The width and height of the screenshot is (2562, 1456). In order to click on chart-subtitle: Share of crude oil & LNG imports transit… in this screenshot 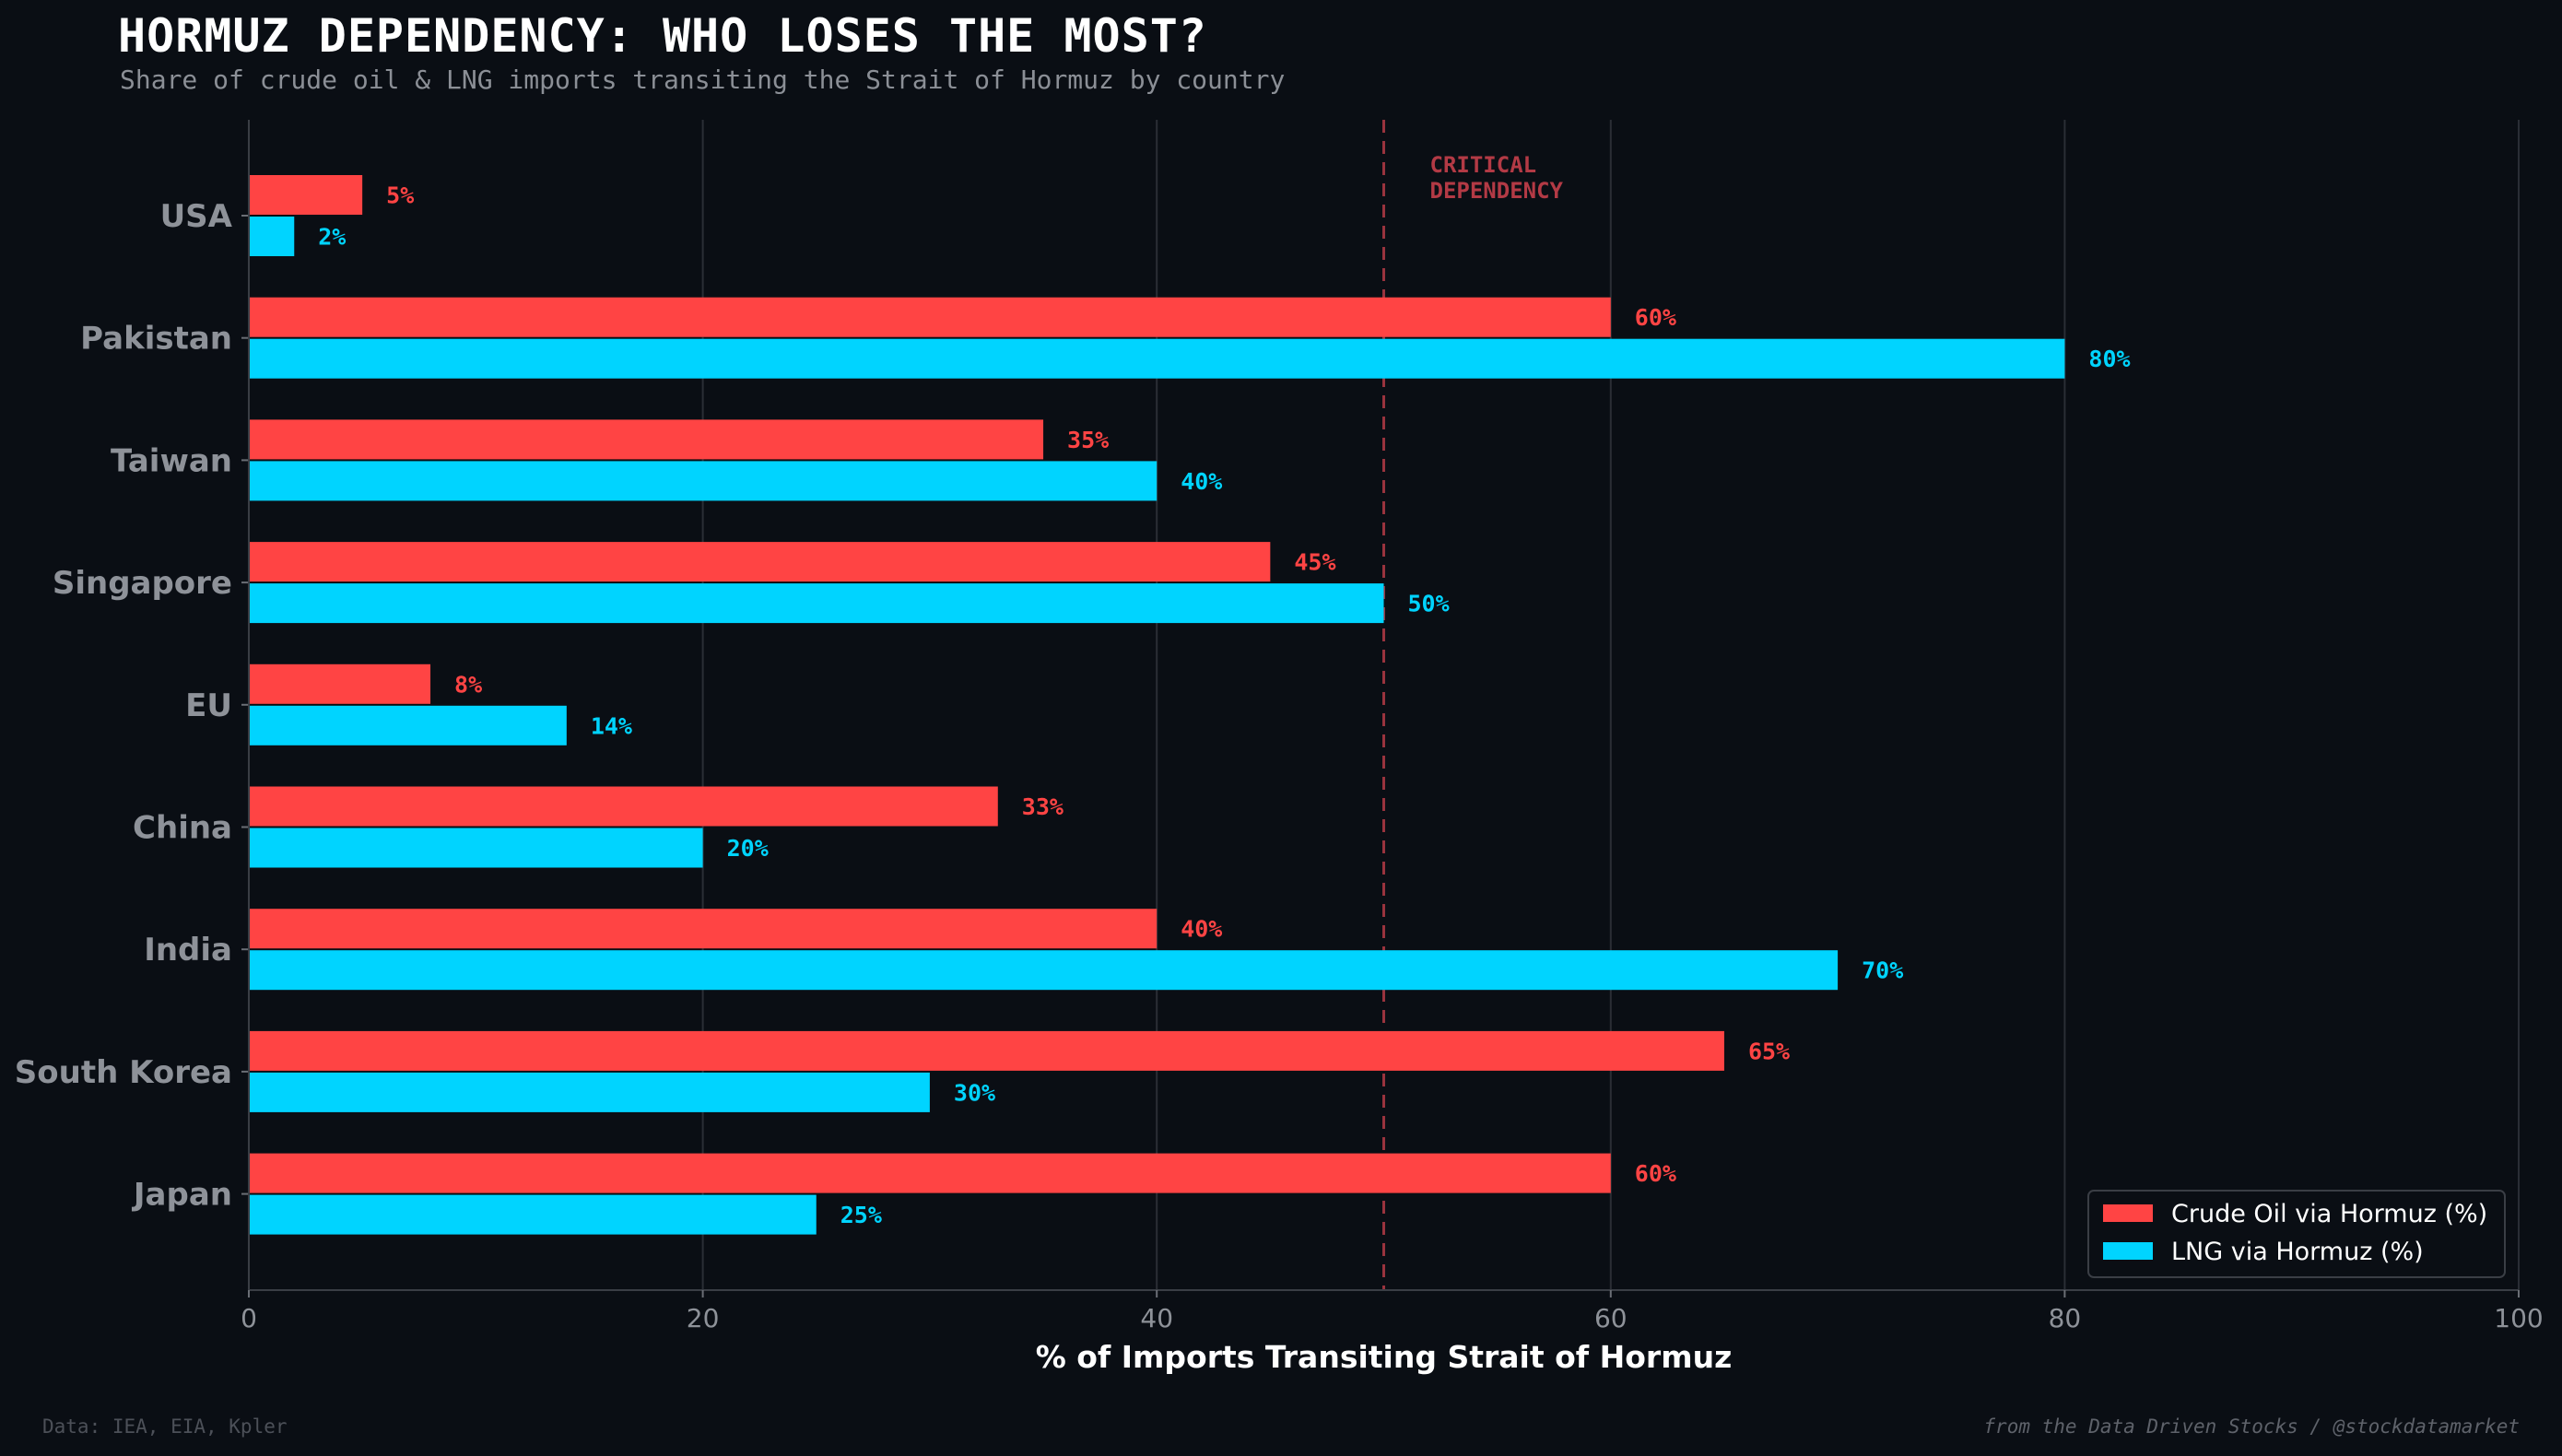, I will do `click(703, 80)`.